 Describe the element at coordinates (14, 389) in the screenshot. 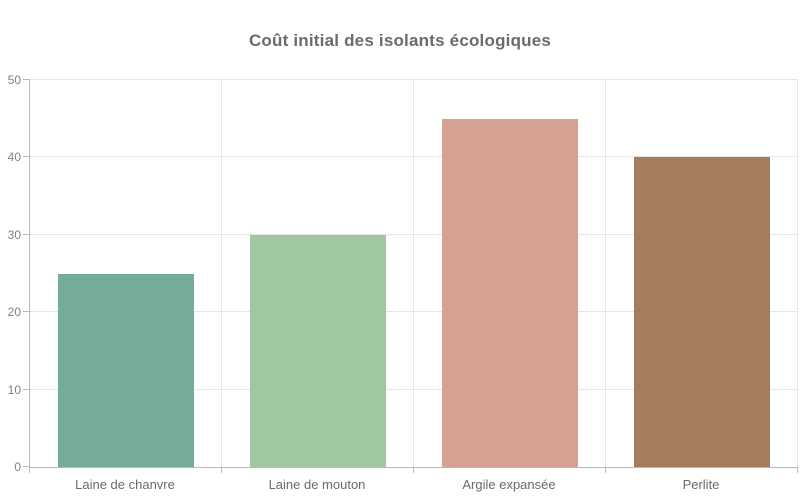

I see `y-axis-tick-label: 10` at that location.